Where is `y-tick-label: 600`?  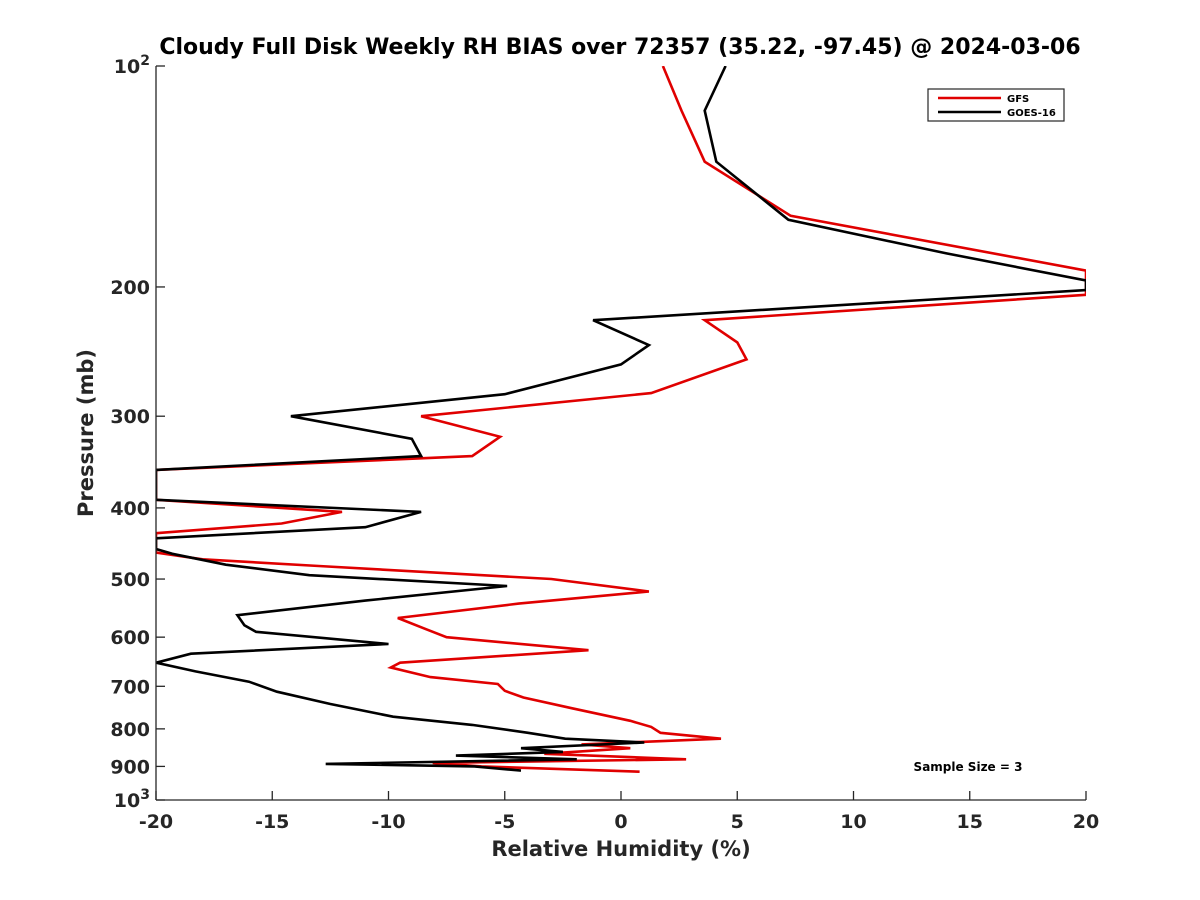
y-tick-label: 600 is located at coordinates (130, 638).